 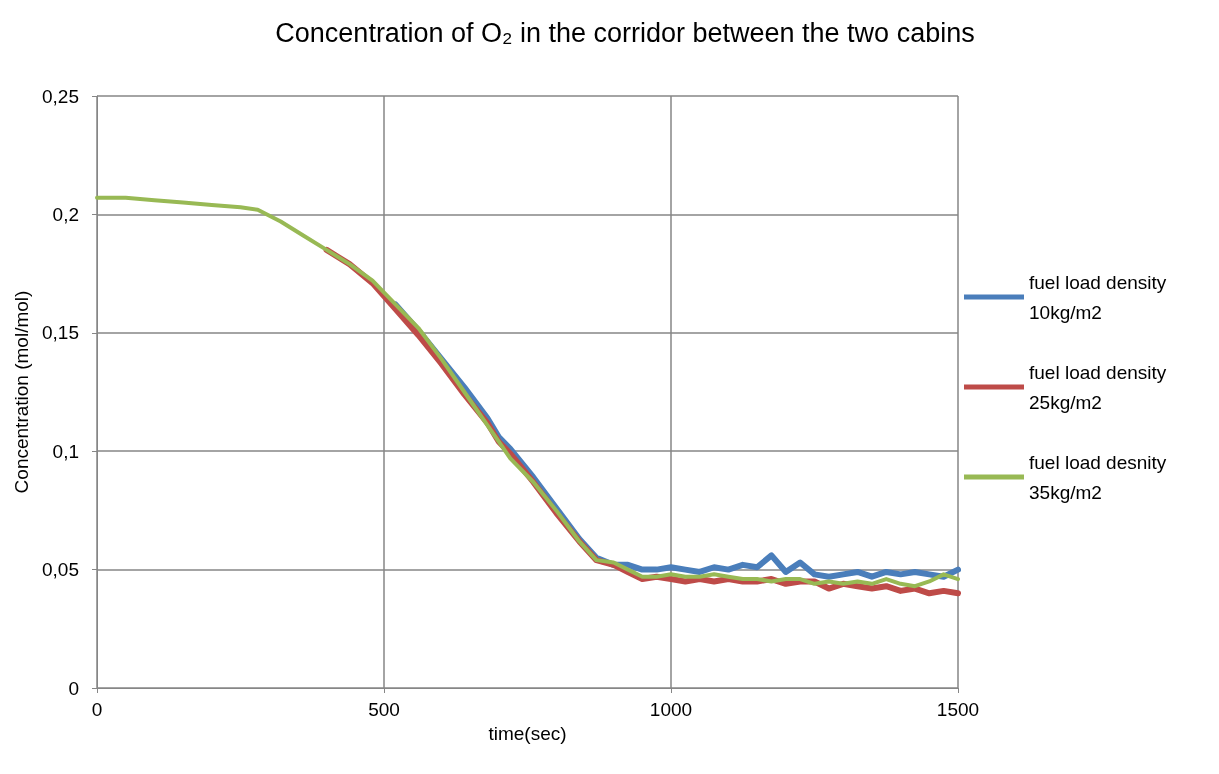 What do you see at coordinates (958, 709) in the screenshot?
I see `x-tick-label: 1500` at bounding box center [958, 709].